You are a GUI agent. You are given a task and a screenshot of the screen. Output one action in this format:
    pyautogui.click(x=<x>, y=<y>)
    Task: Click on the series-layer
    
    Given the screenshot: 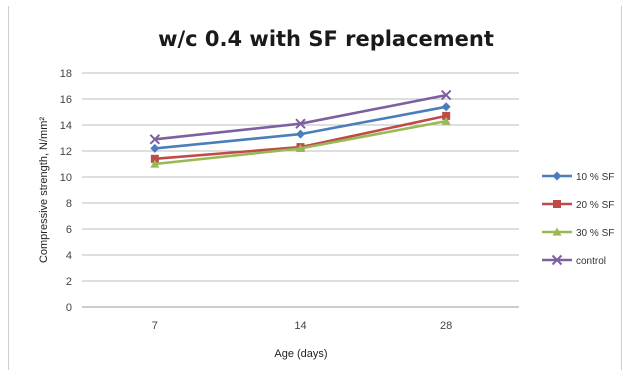 What is the action you would take?
    pyautogui.click(x=300, y=128)
    